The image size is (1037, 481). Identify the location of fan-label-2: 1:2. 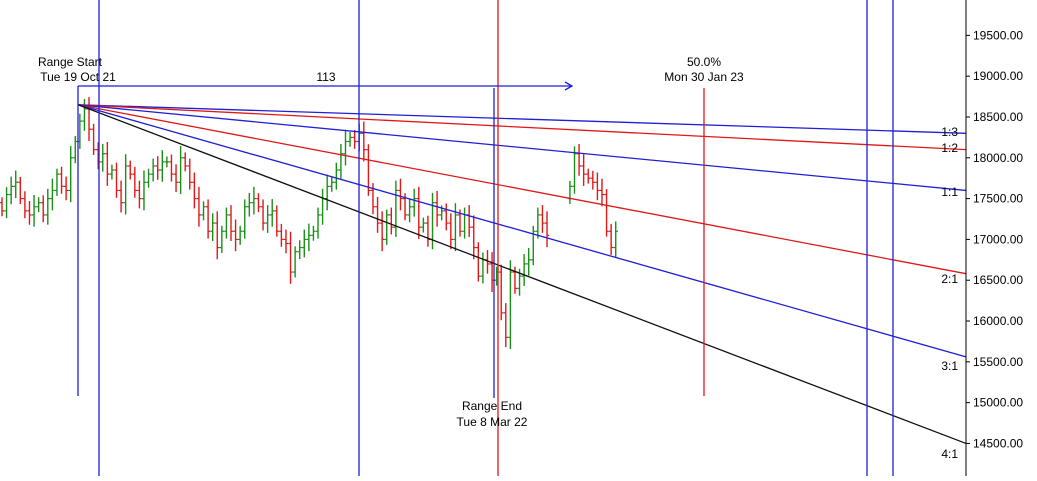
(949, 148).